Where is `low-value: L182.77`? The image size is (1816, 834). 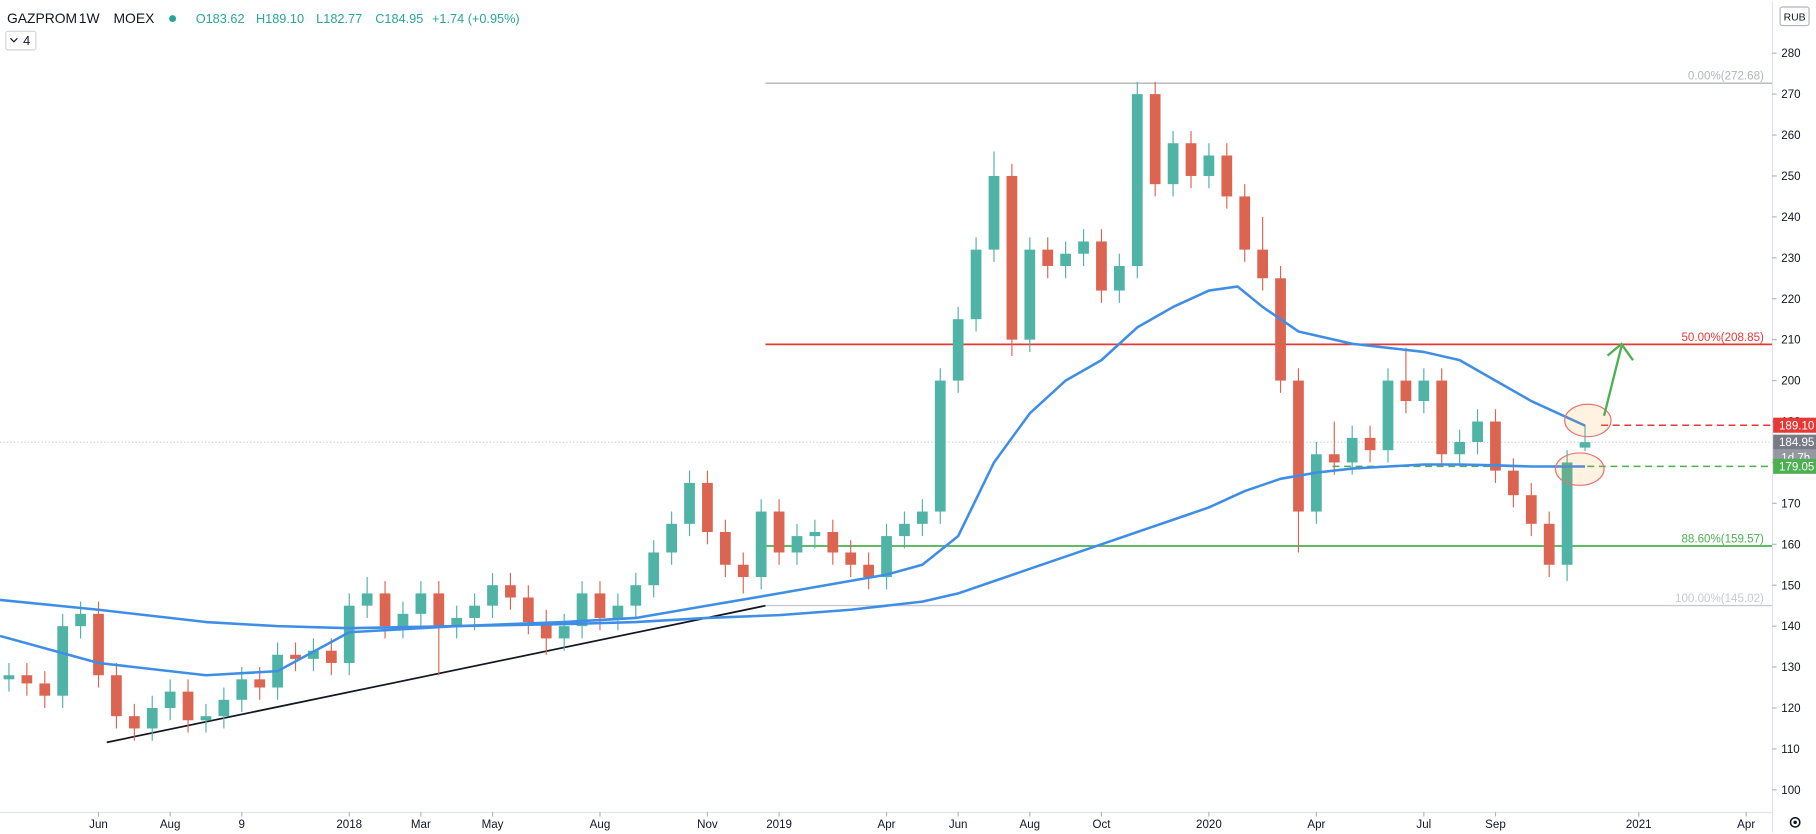
low-value: L182.77 is located at coordinates (339, 18).